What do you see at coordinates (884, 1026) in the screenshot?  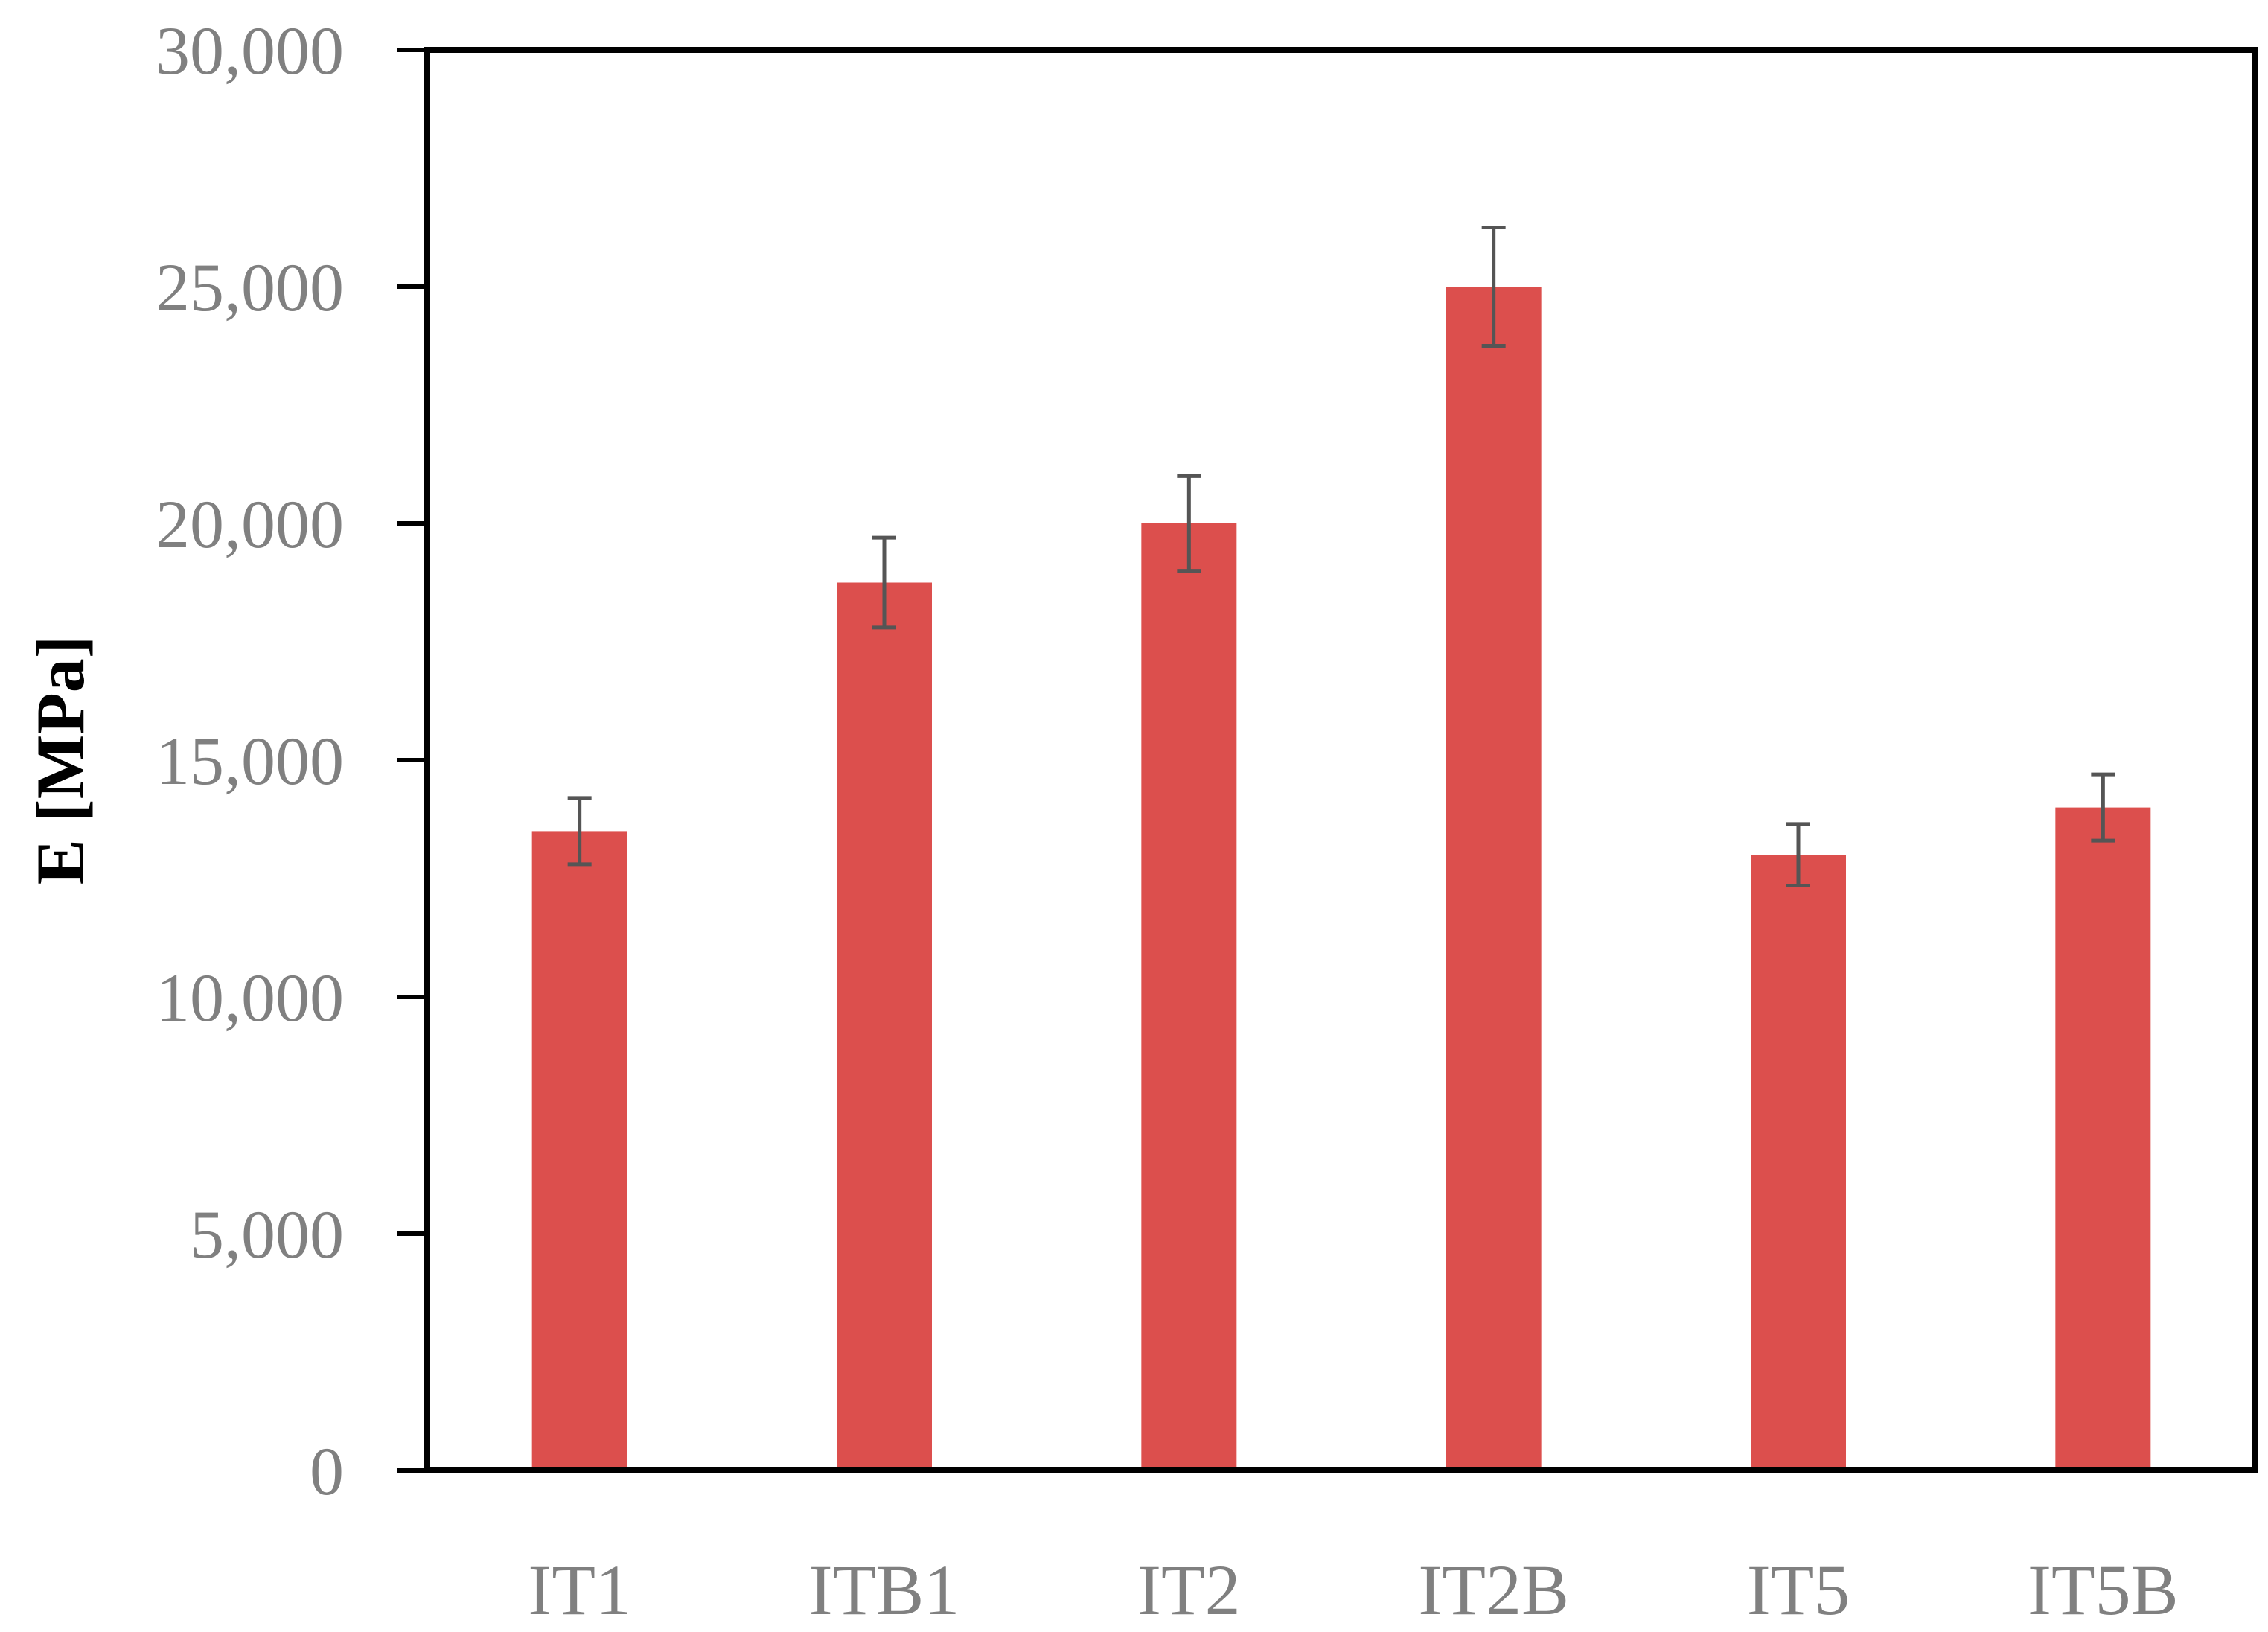 I see `bar-itb1` at bounding box center [884, 1026].